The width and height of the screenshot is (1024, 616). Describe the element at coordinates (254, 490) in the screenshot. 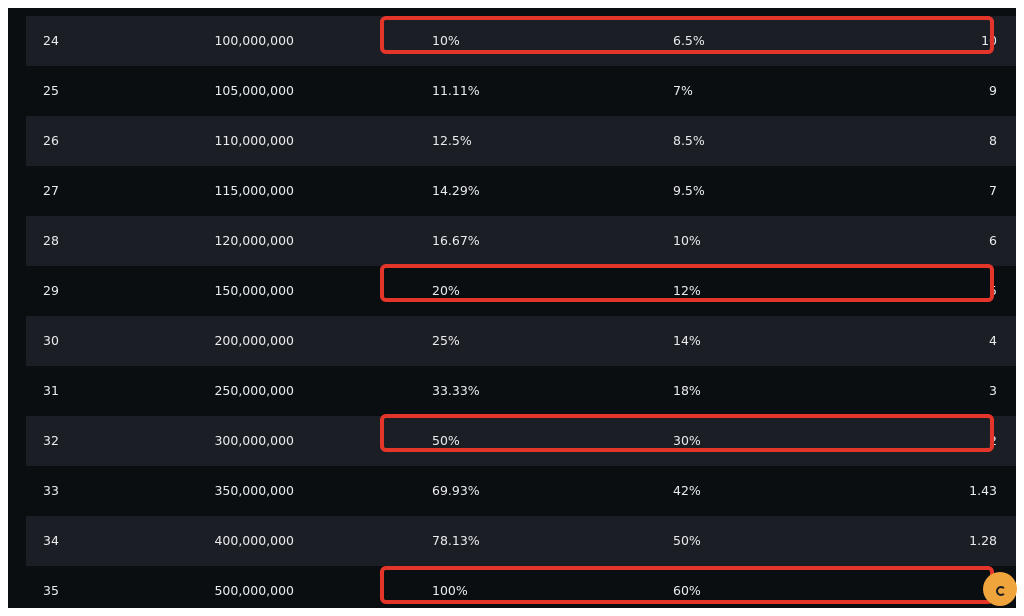

I see `volume-cell: 350,000,000` at that location.